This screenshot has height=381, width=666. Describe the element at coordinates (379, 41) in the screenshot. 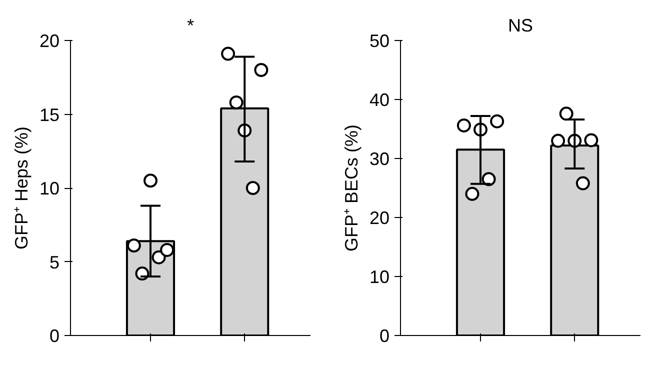

I see `y-tick-label: 50` at that location.